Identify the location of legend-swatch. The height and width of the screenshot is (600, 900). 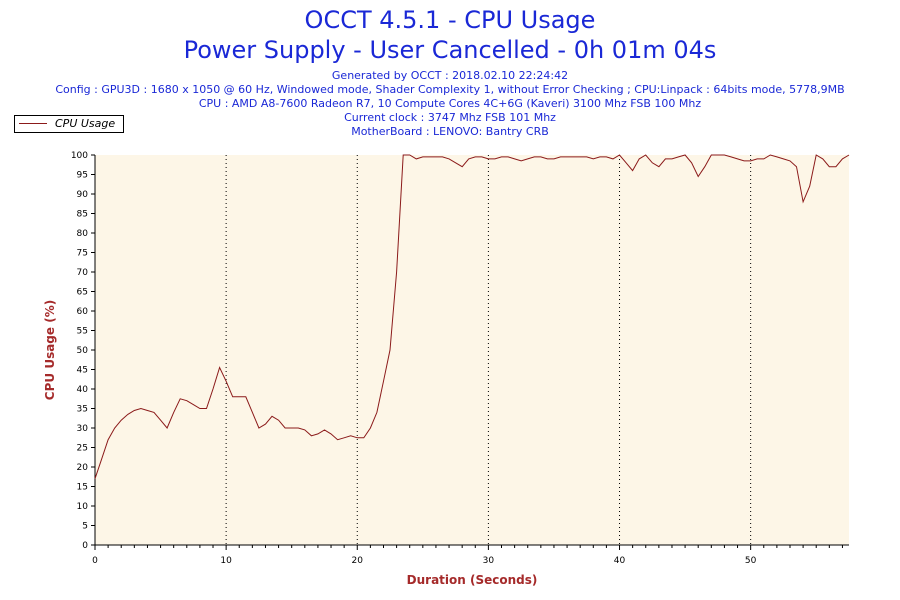
(33, 123).